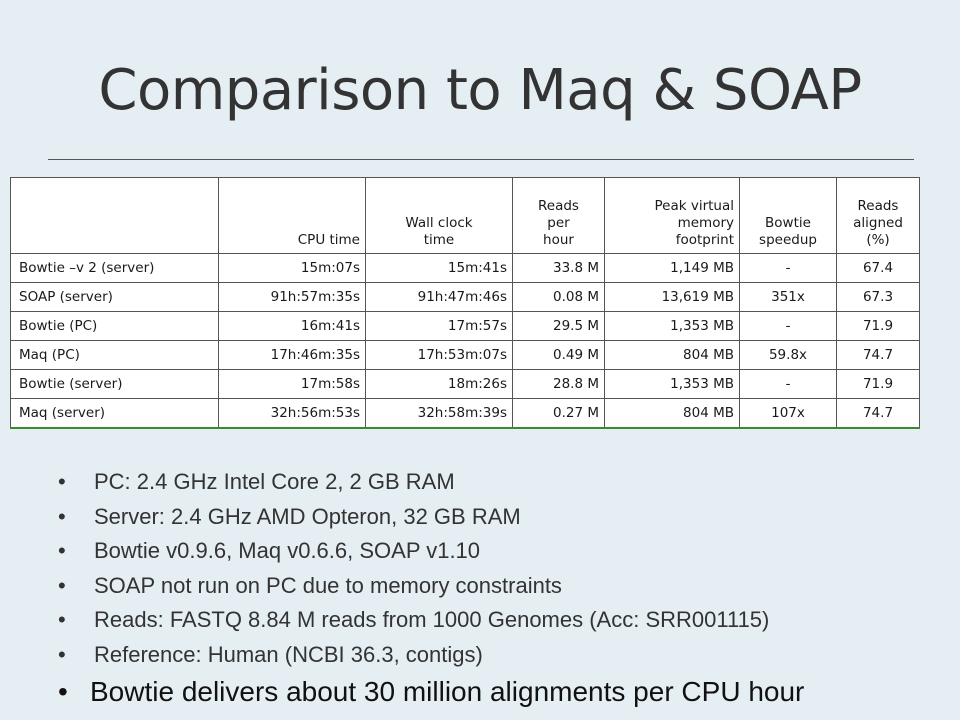 This screenshot has width=960, height=720. Describe the element at coordinates (672, 215) in the screenshot. I see `header-cell-memory: Peak virtual memory footprint` at that location.